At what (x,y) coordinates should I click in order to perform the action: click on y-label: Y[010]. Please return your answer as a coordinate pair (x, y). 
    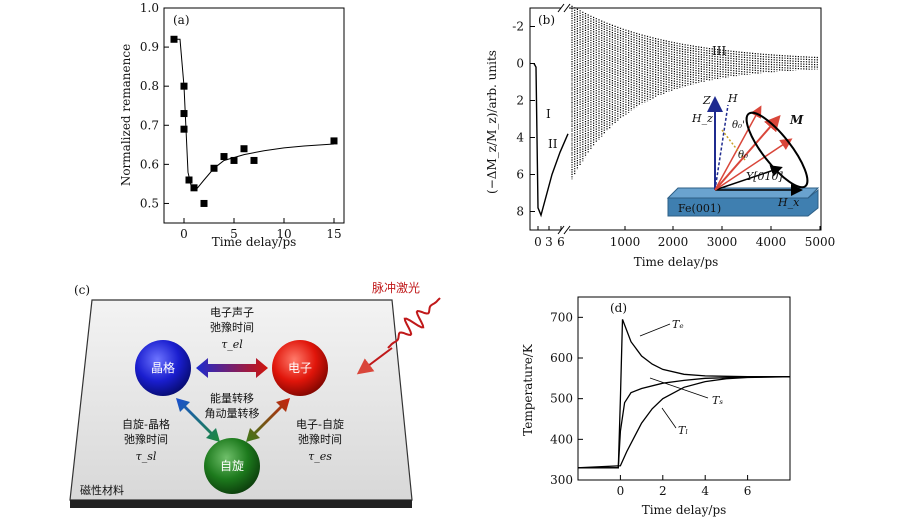
    Looking at the image, I should click on (765, 176).